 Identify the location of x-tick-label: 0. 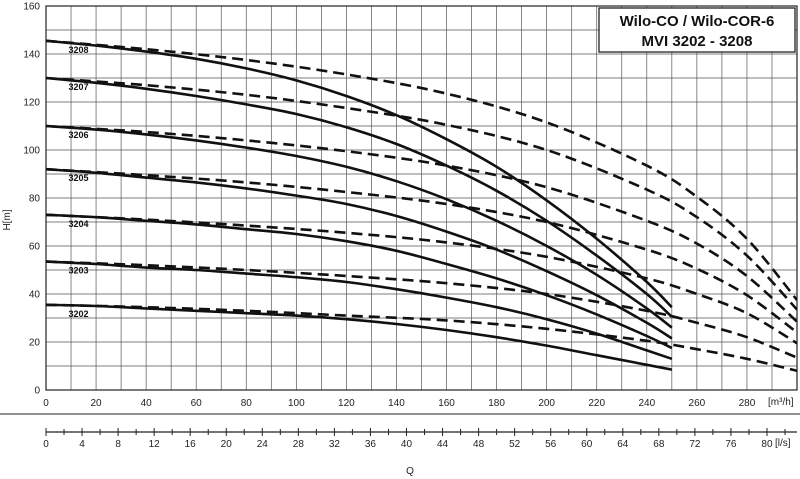
(46, 403).